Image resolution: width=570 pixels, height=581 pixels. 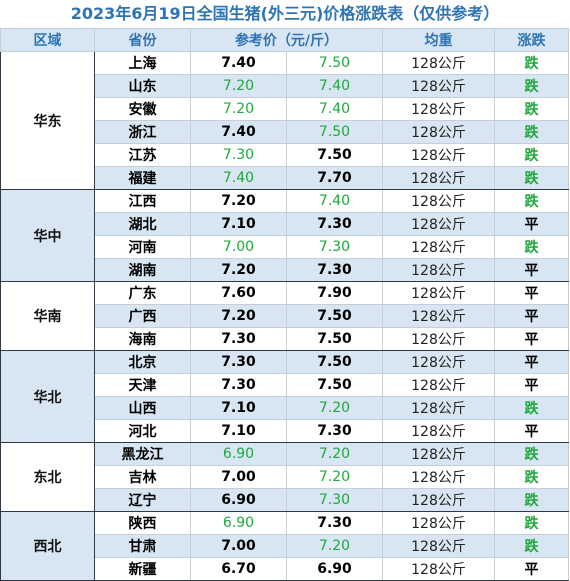 I want to click on province-cell: 江西, so click(x=142, y=201).